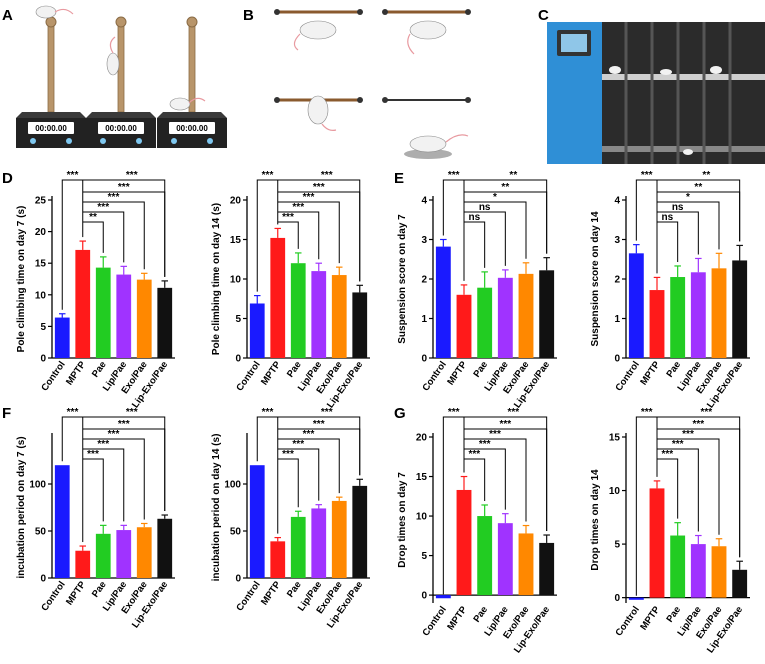  I want to click on pole-apparatus-1: 00:00.00, so click(51, 76).